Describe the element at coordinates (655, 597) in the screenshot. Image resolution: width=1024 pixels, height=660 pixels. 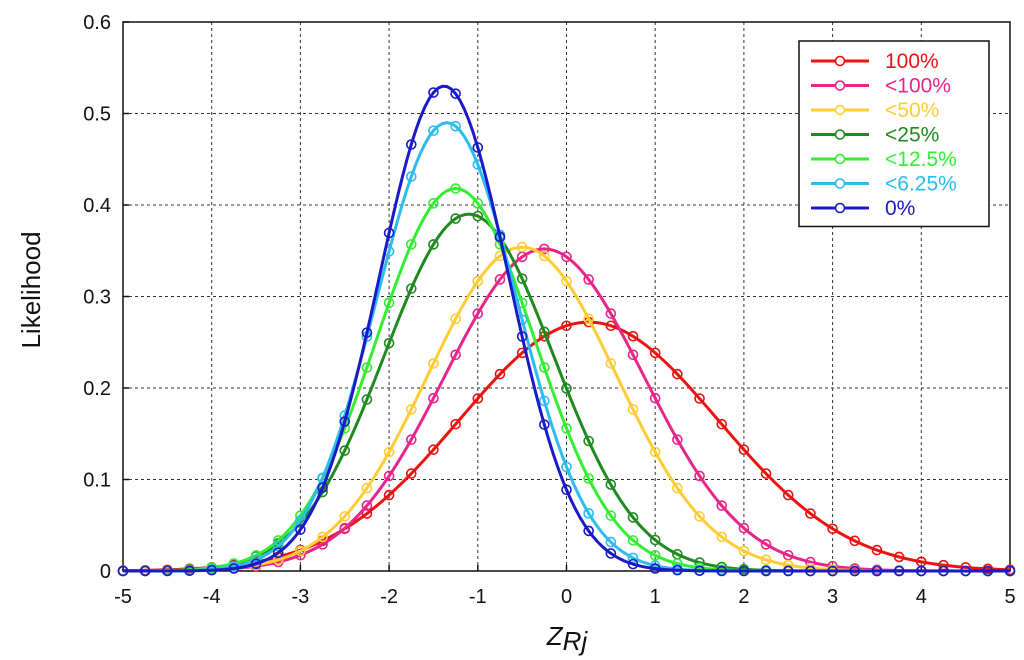
I see `x-tick-label: 1` at that location.